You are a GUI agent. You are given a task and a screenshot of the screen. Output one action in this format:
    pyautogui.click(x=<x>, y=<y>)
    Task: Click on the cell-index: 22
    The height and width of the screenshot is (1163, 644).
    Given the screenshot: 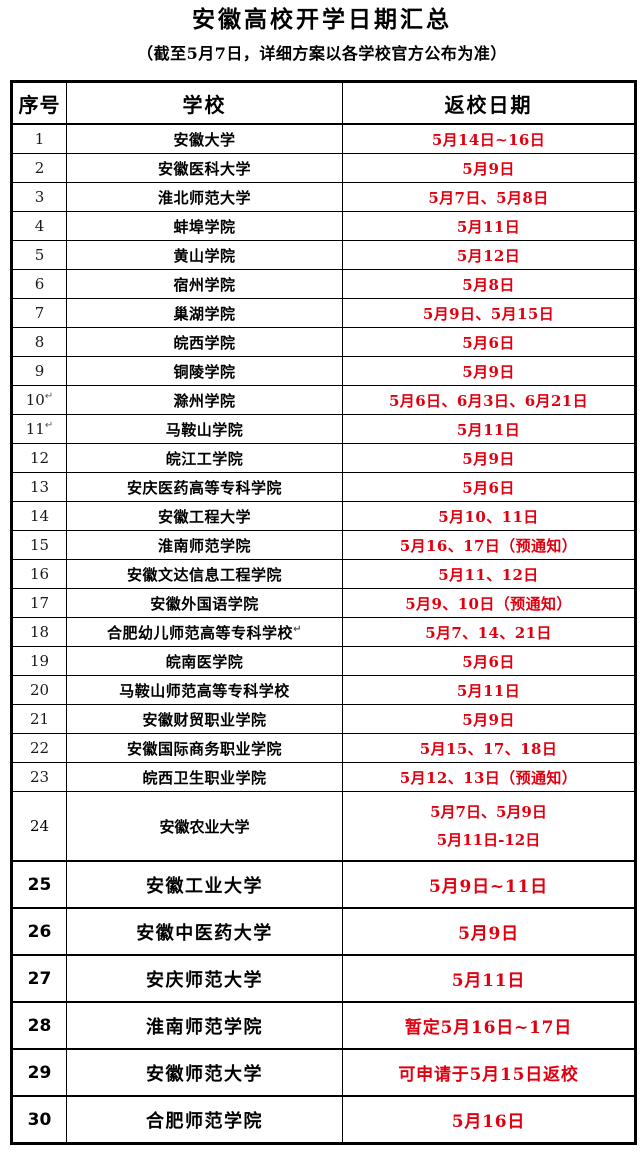 What is the action you would take?
    pyautogui.click(x=39, y=748)
    